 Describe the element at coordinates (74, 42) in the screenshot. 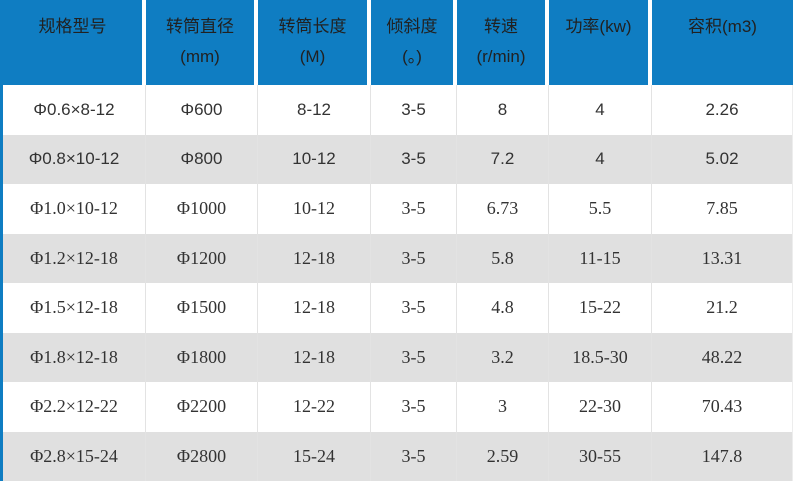

I see `column-header: 规格型号` at that location.